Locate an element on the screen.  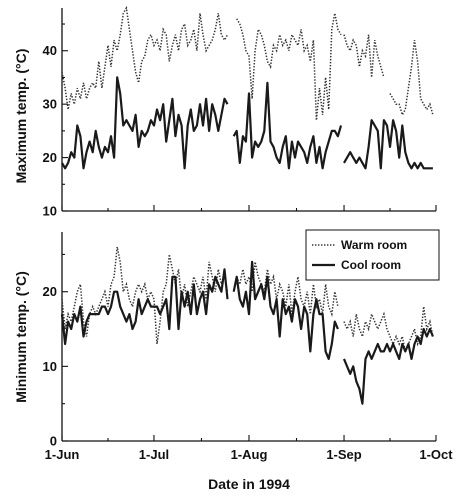
x-tick-label: 1-Jul is located at coordinates (154, 454).